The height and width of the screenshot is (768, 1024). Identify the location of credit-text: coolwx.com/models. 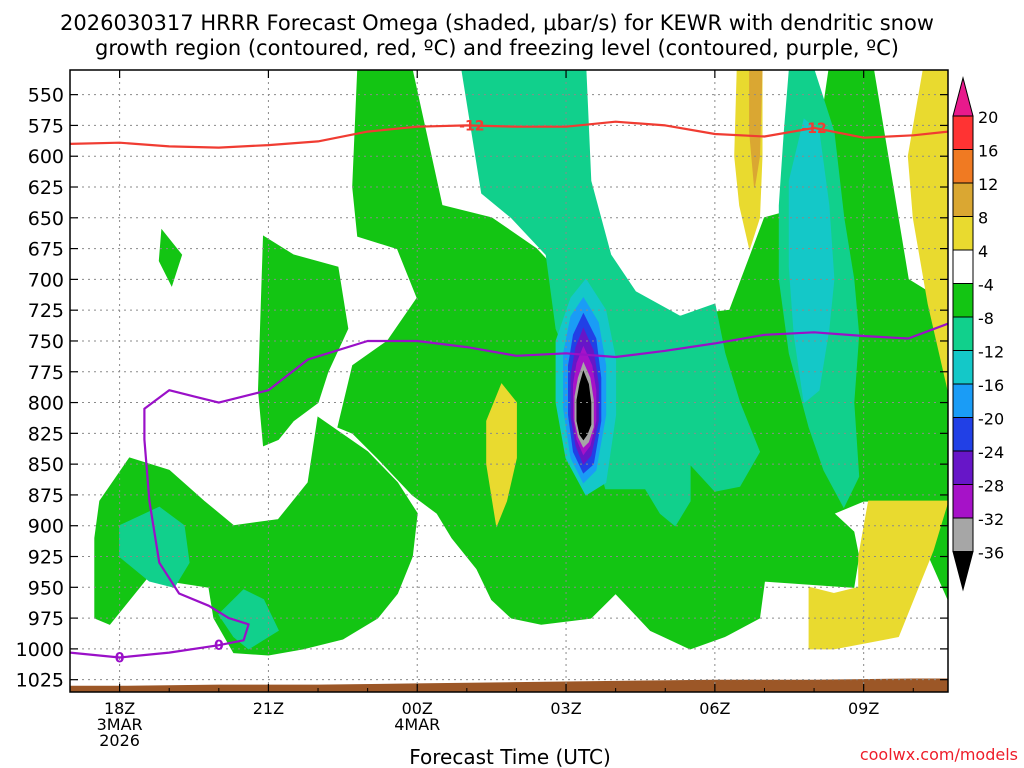
(939, 754).